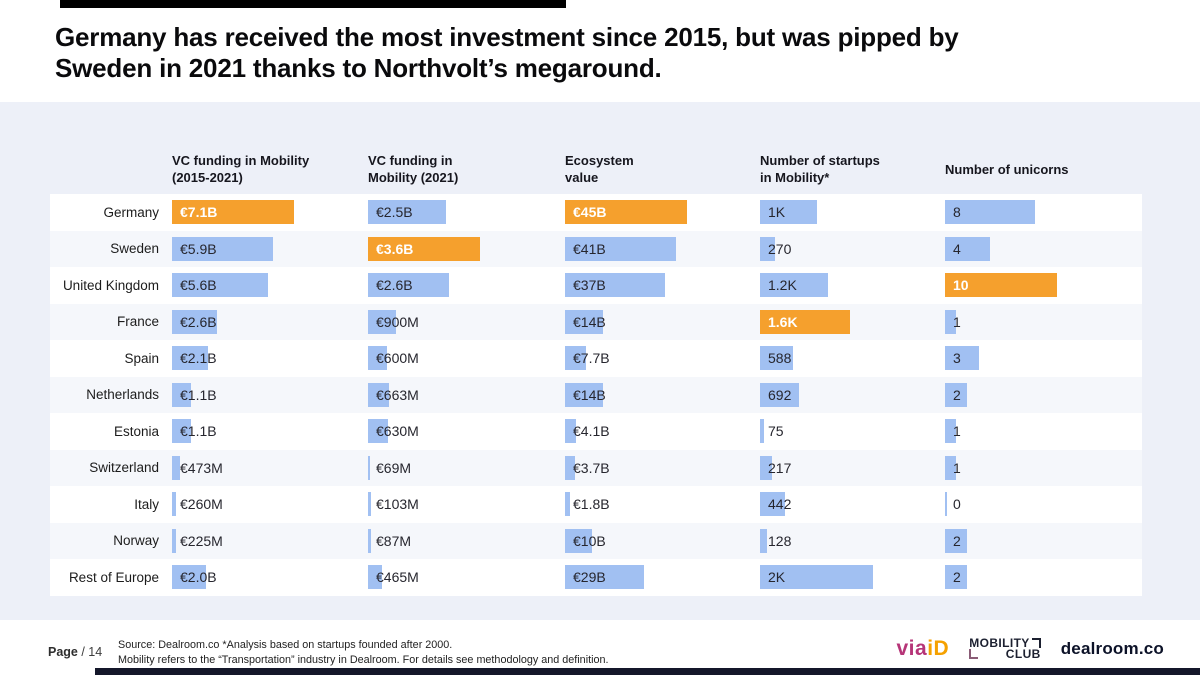 The image size is (1200, 675). I want to click on page-value: / 14, so click(90, 652).